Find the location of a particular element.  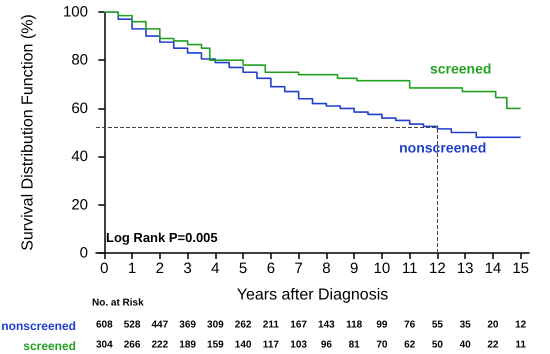

text: 304 266 222 189 159 140 117 103 96 81 70 62 50 40 22 11 is located at coordinates (311, 345).